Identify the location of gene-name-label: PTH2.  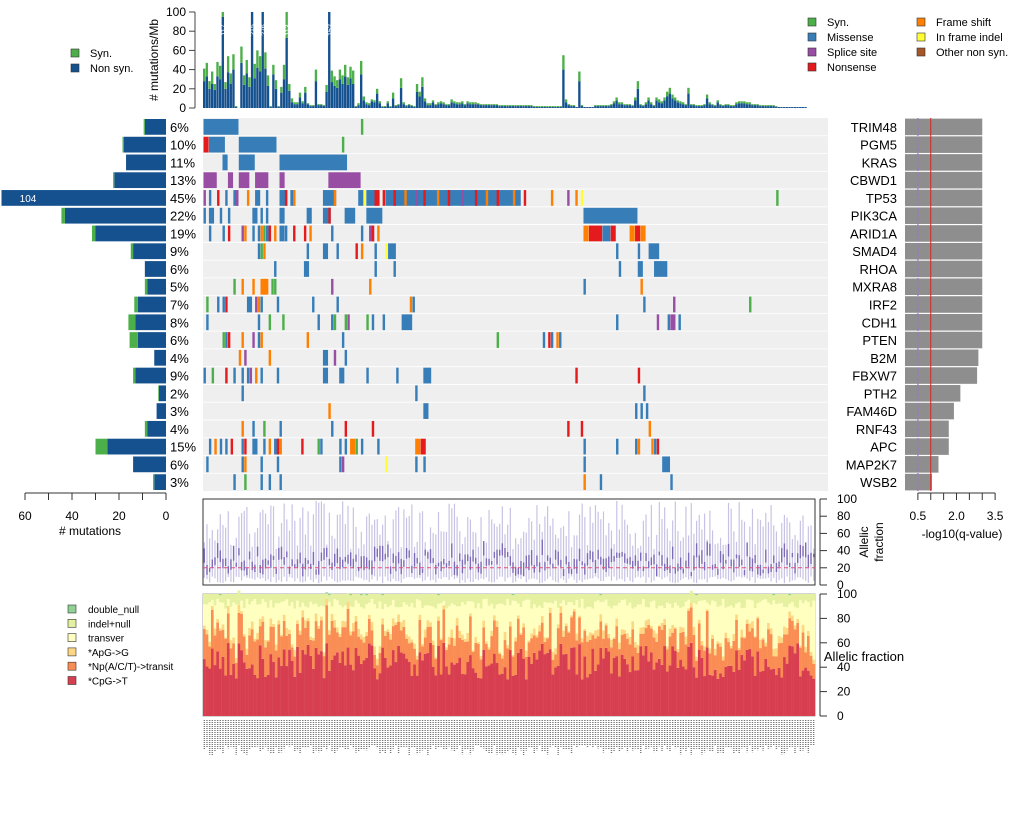
(880, 393).